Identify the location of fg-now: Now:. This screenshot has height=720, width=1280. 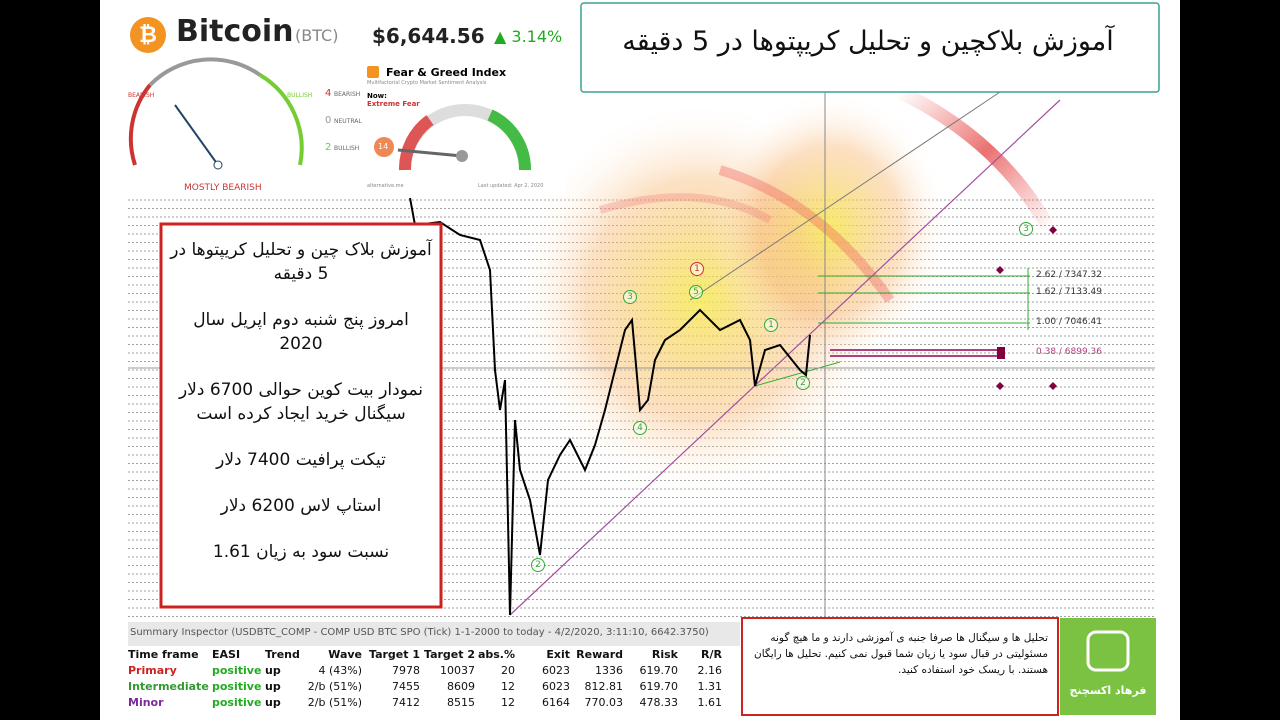
(377, 96).